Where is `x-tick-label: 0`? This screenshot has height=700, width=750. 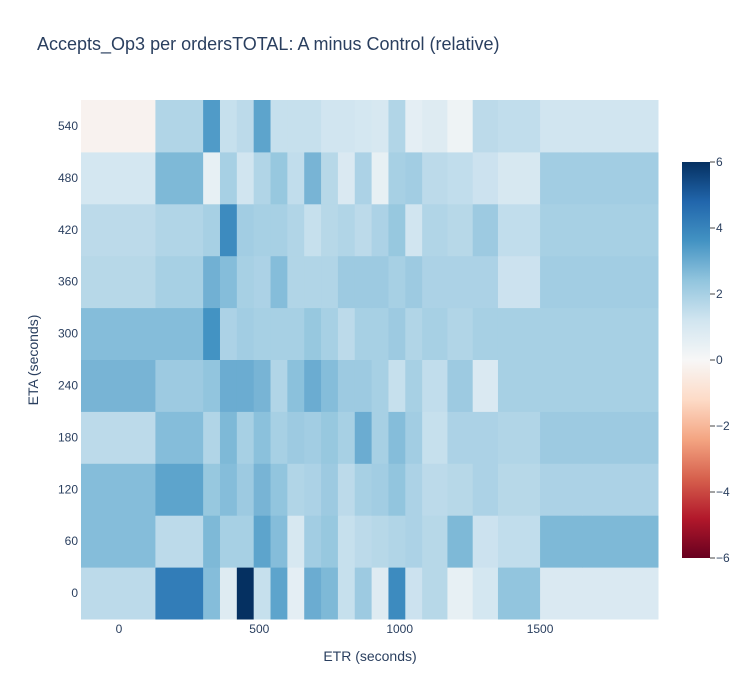
x-tick-label: 0 is located at coordinates (119, 629).